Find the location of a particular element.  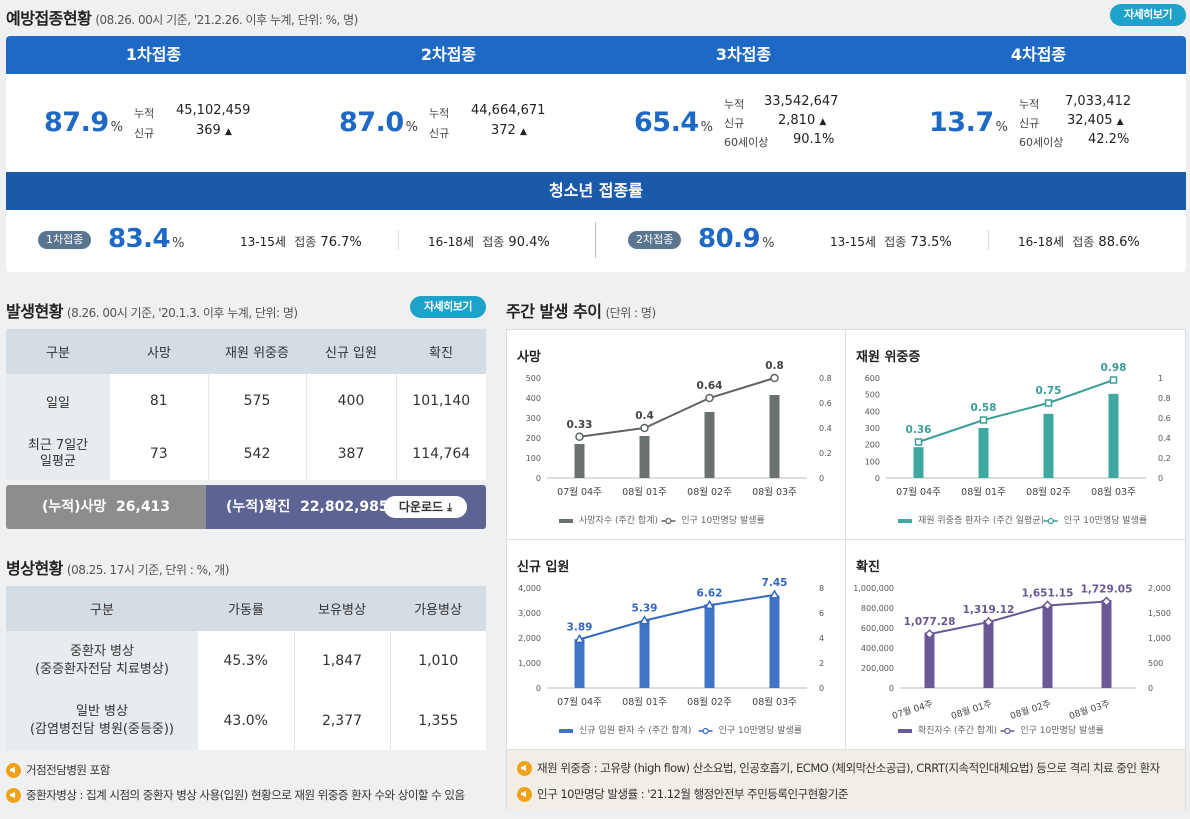

dose2-unit: % is located at coordinates (411, 127).